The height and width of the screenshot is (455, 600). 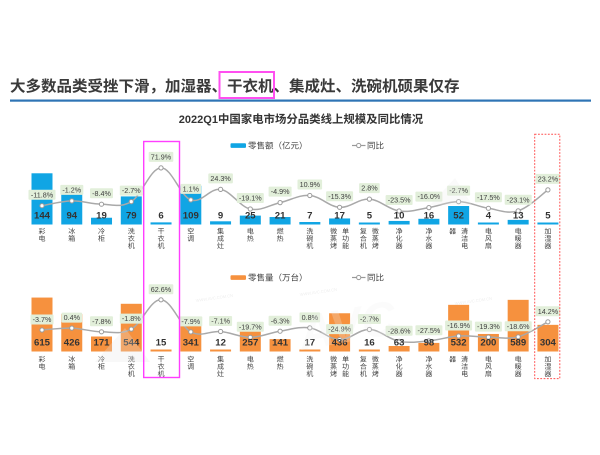 What do you see at coordinates (42, 343) in the screenshot?
I see `svg-text: 615` at bounding box center [42, 343].